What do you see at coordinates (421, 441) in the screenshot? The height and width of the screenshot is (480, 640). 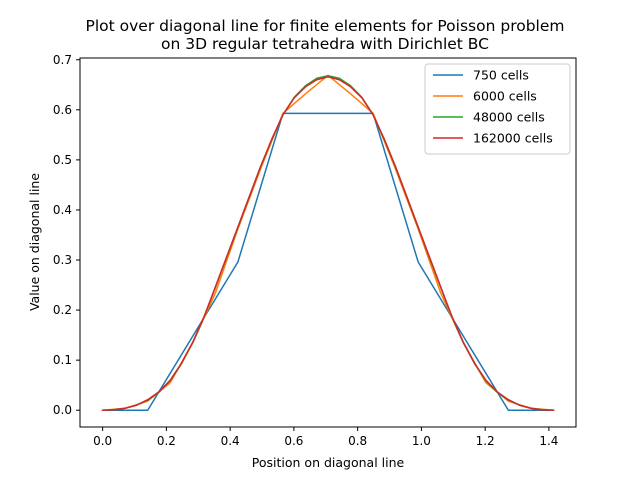 I see `x-tick-label-5: 1.0` at bounding box center [421, 441].